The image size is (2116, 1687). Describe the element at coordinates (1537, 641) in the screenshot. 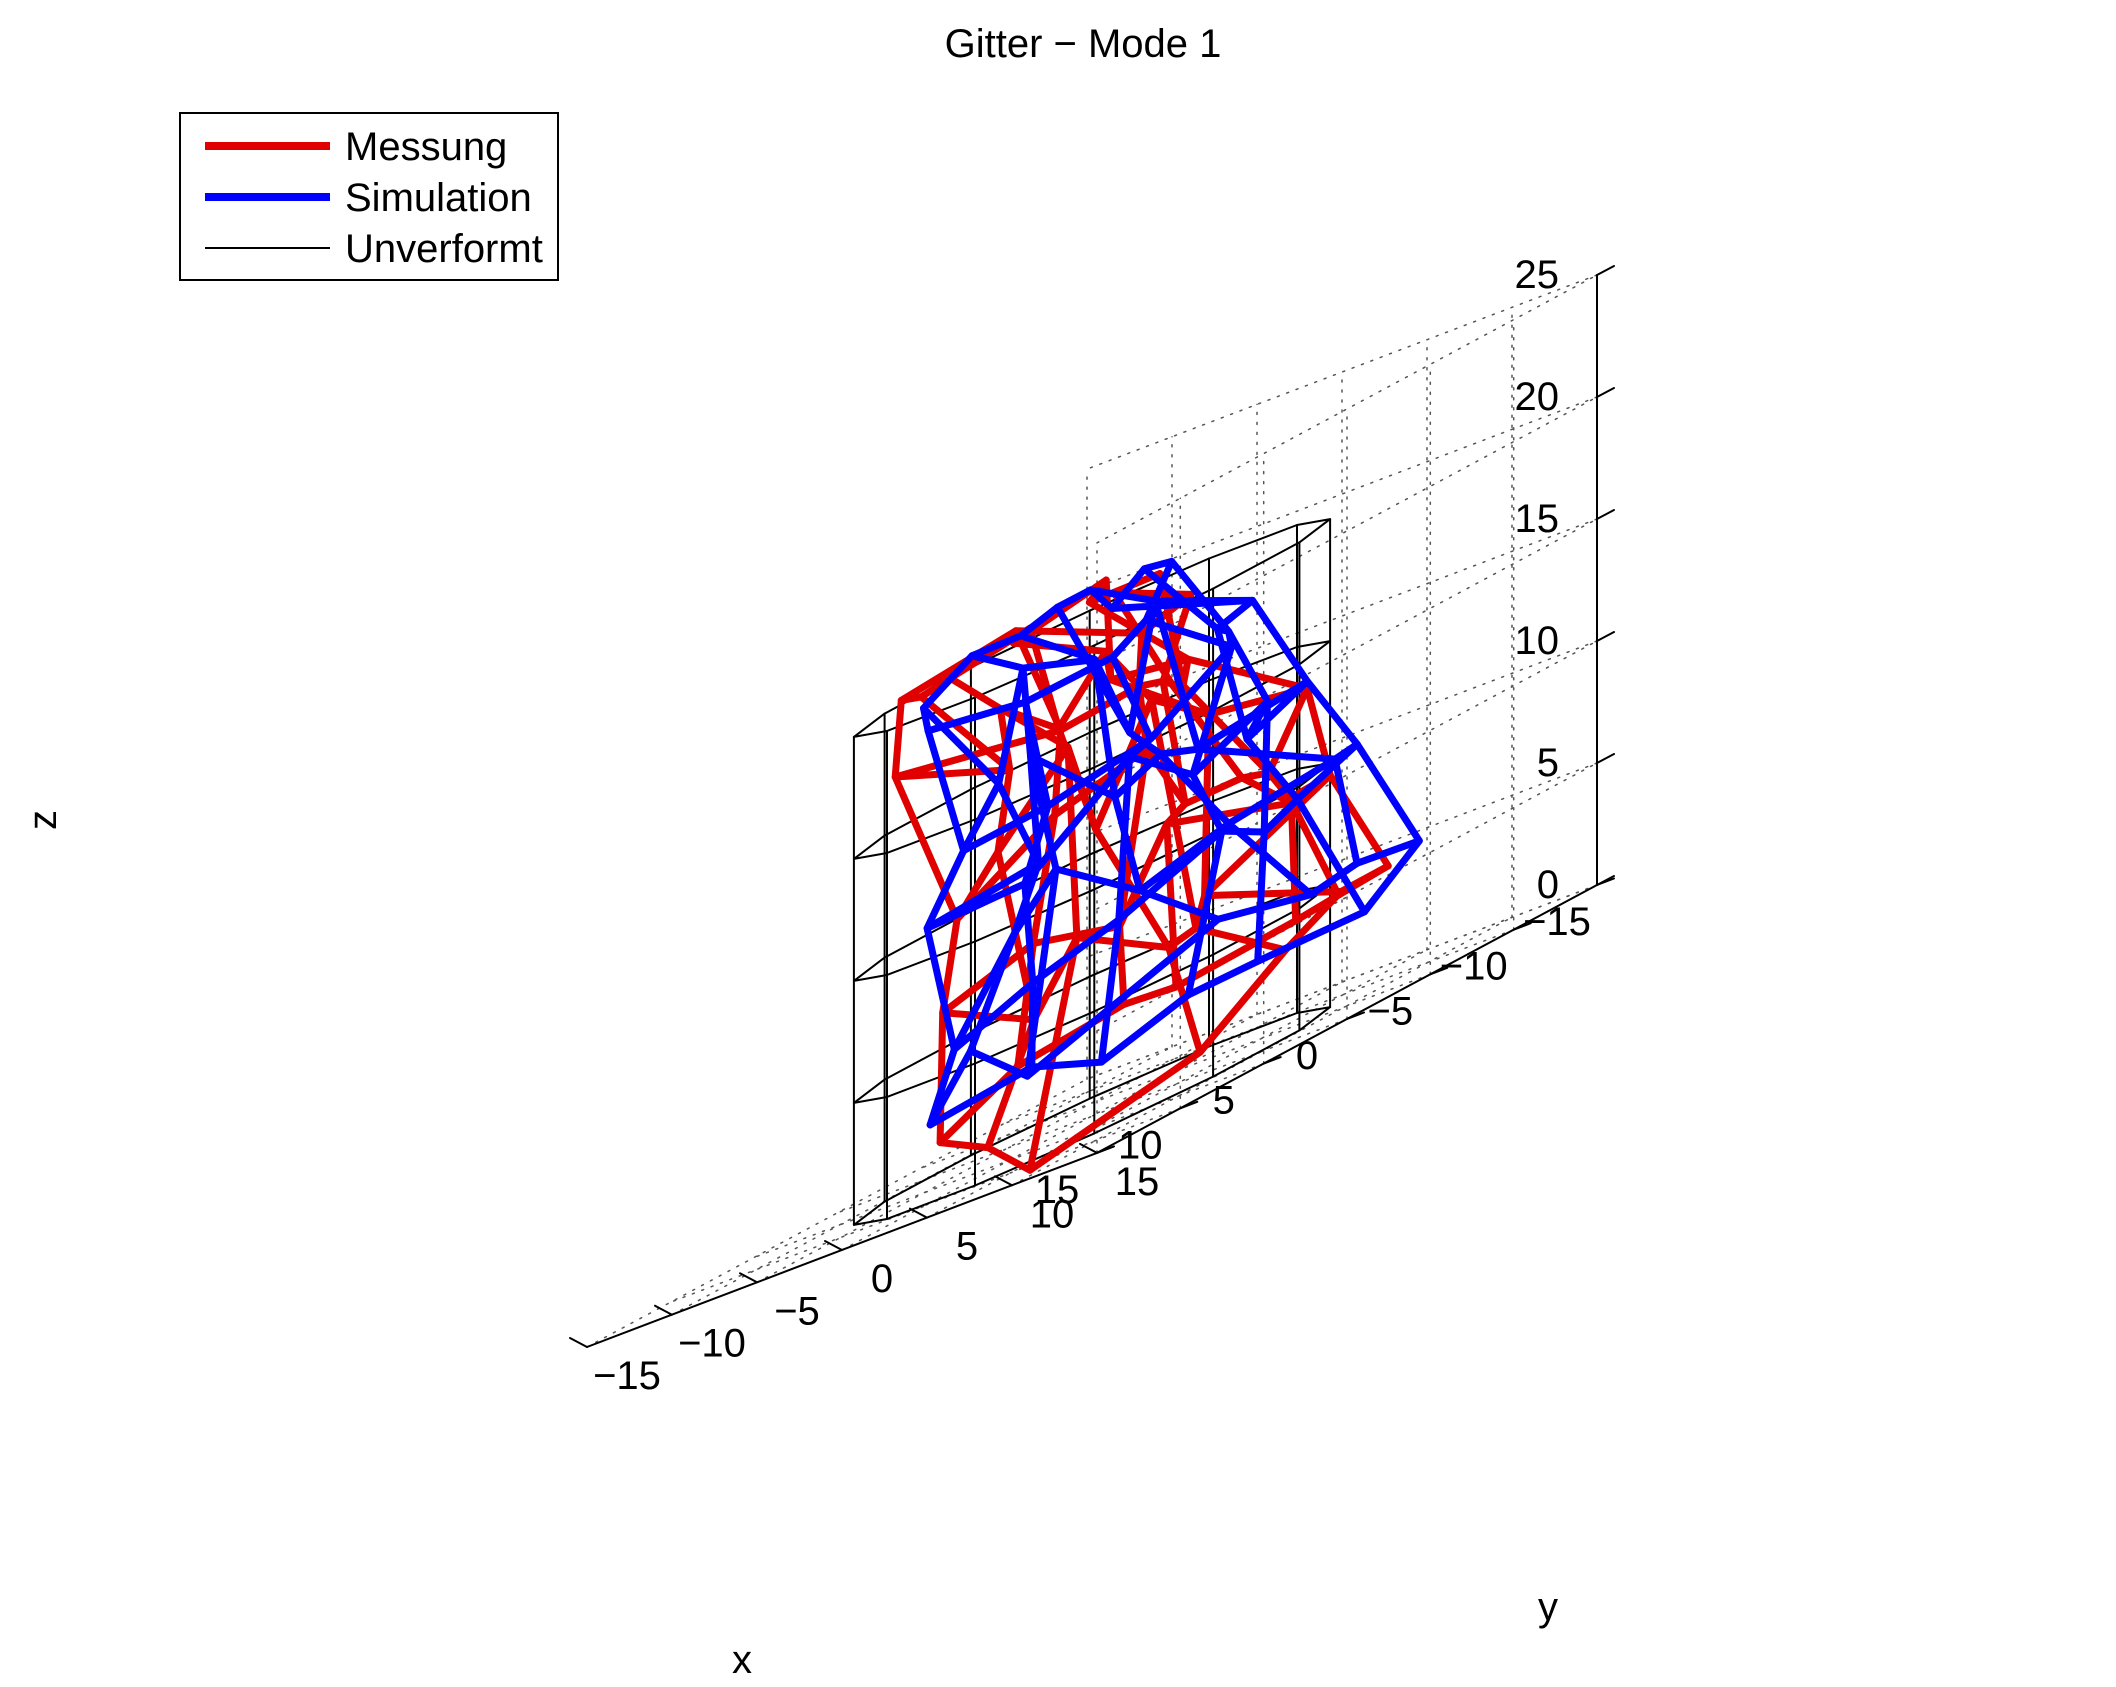

I see `z-tick-label: 10` at that location.